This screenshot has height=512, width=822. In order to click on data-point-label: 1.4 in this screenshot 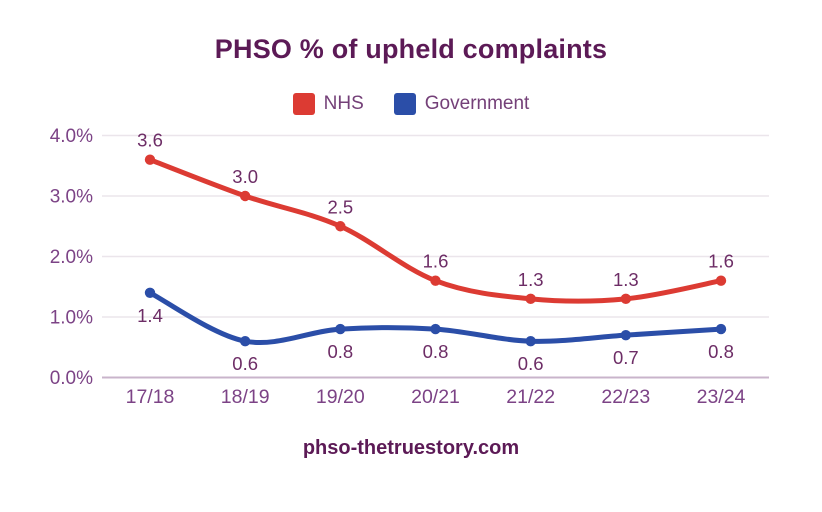, I will do `click(150, 315)`.